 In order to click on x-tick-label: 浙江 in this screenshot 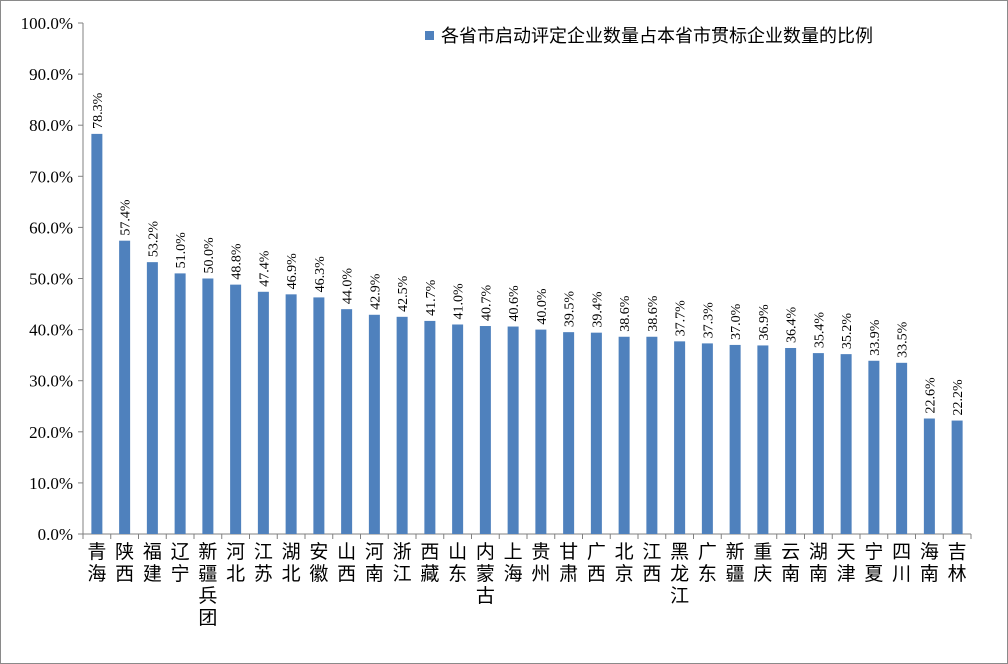, I will do `click(402, 563)`.